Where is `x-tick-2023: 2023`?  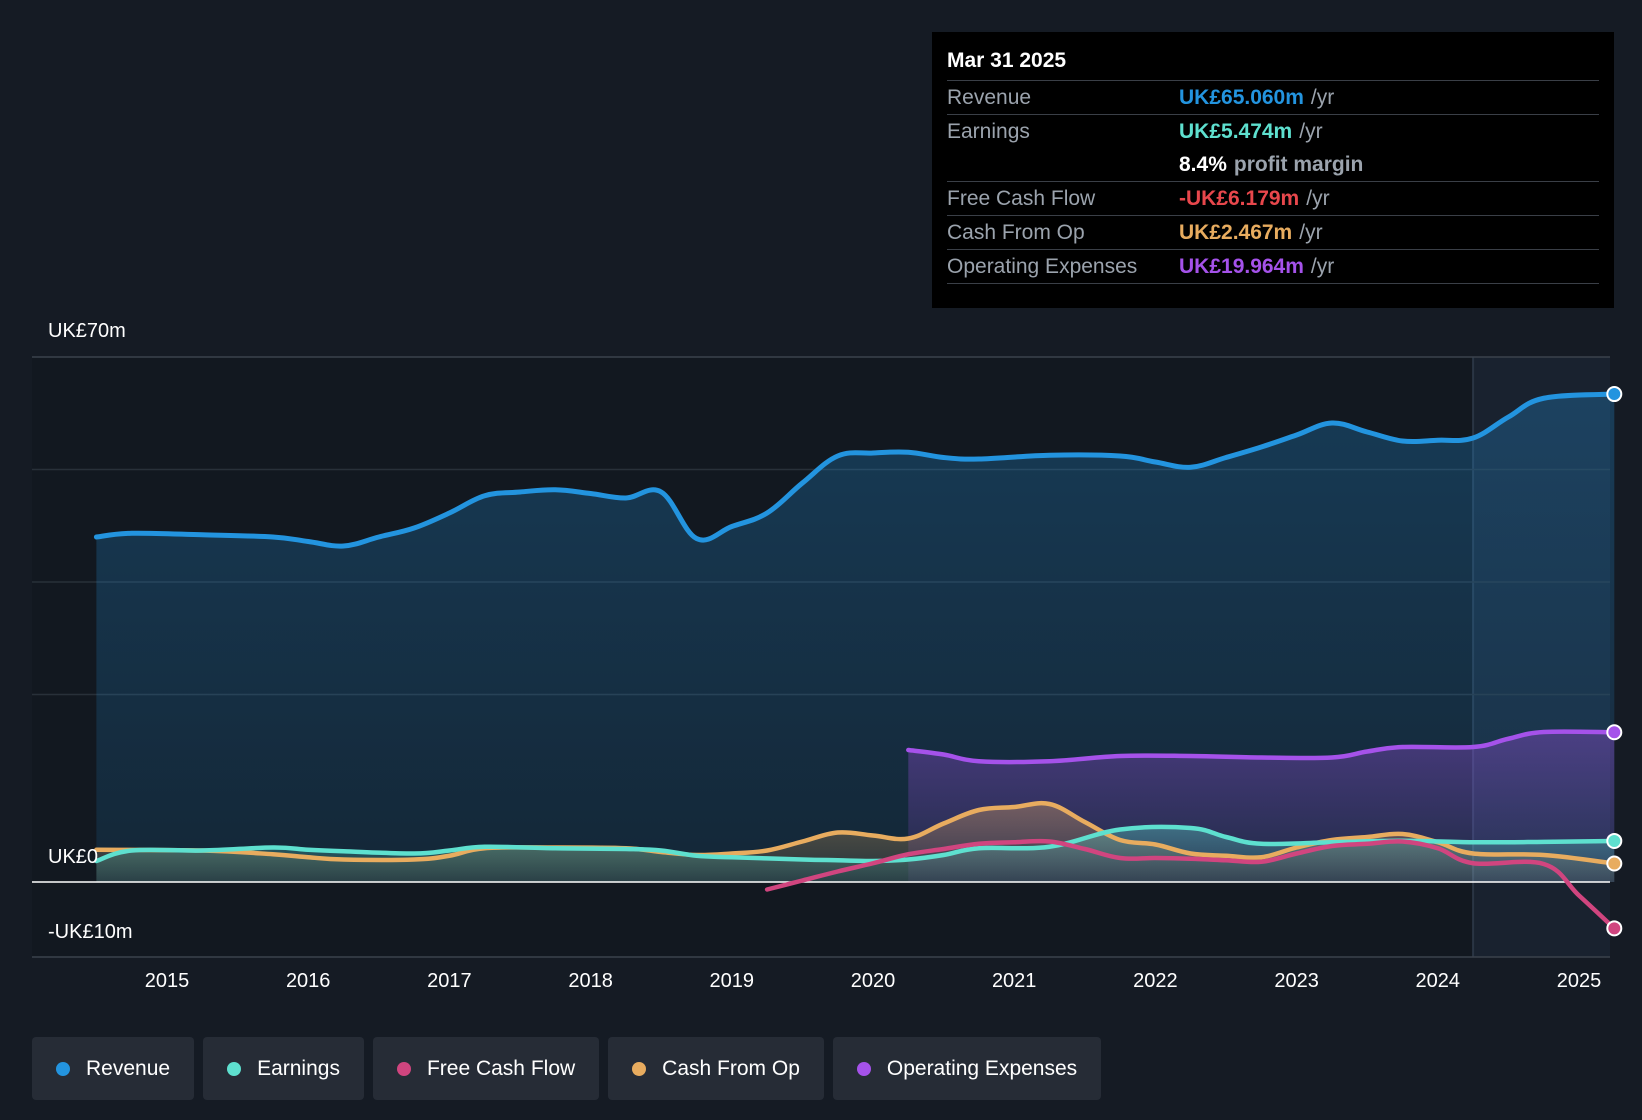 x-tick-2023: 2023 is located at coordinates (1296, 981).